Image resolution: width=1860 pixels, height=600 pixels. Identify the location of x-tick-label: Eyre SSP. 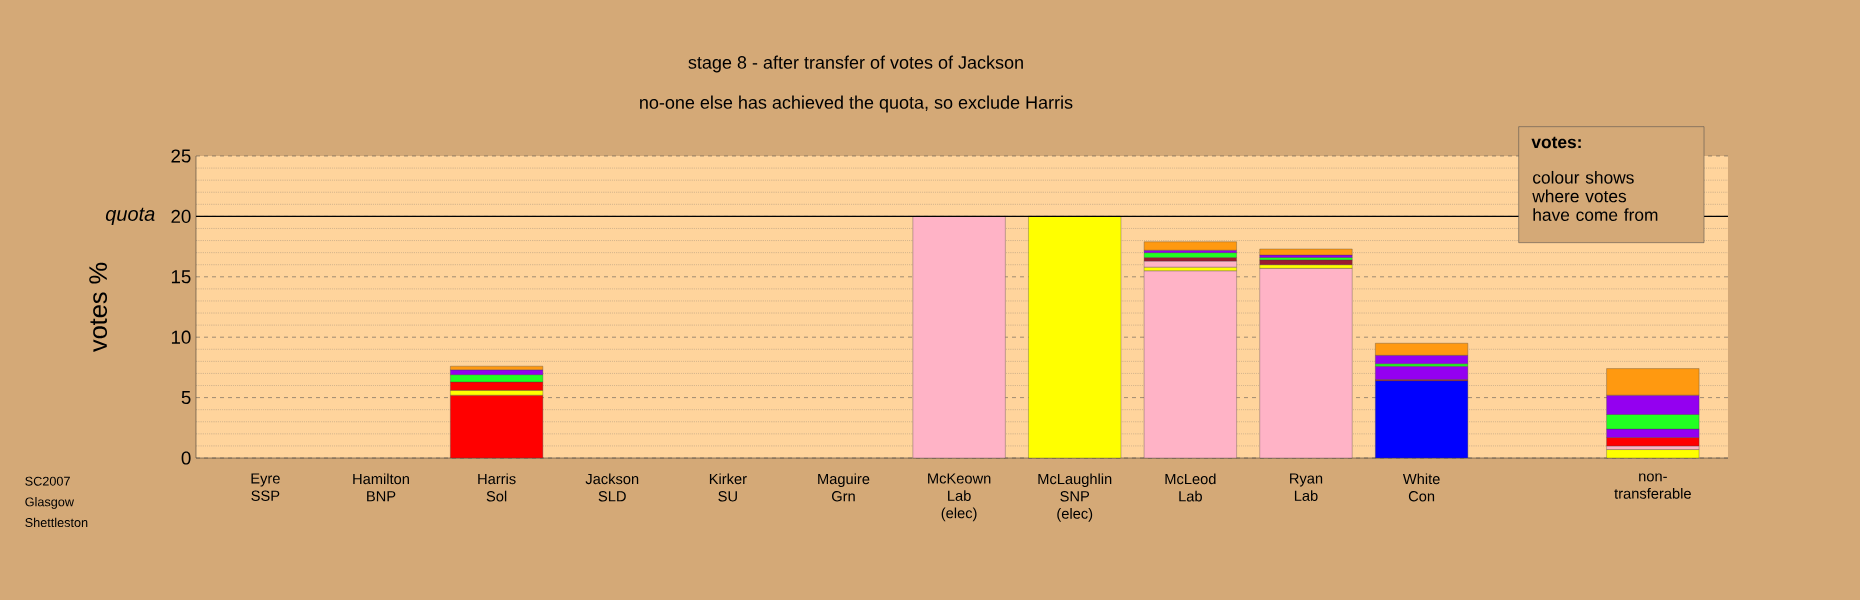
(265, 487).